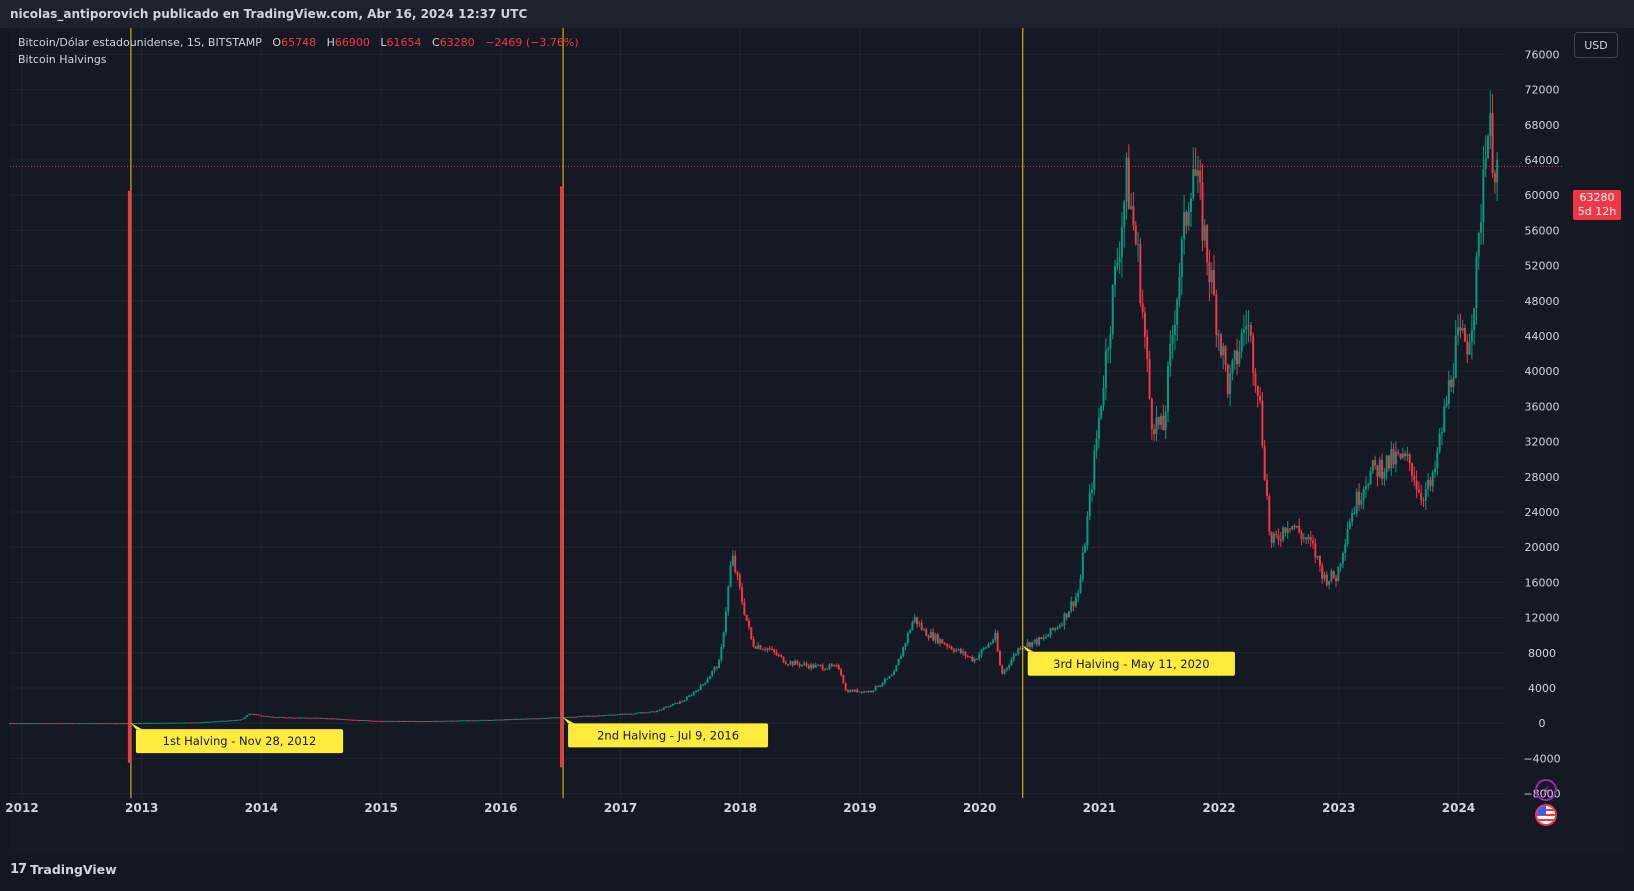 Image resolution: width=1634 pixels, height=891 pixels. I want to click on currency-button: USD, so click(1596, 45).